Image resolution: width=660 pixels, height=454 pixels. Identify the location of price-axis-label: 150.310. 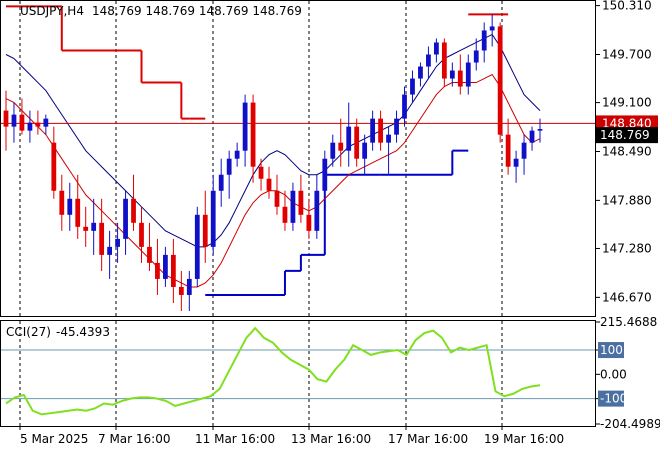
(627, 6).